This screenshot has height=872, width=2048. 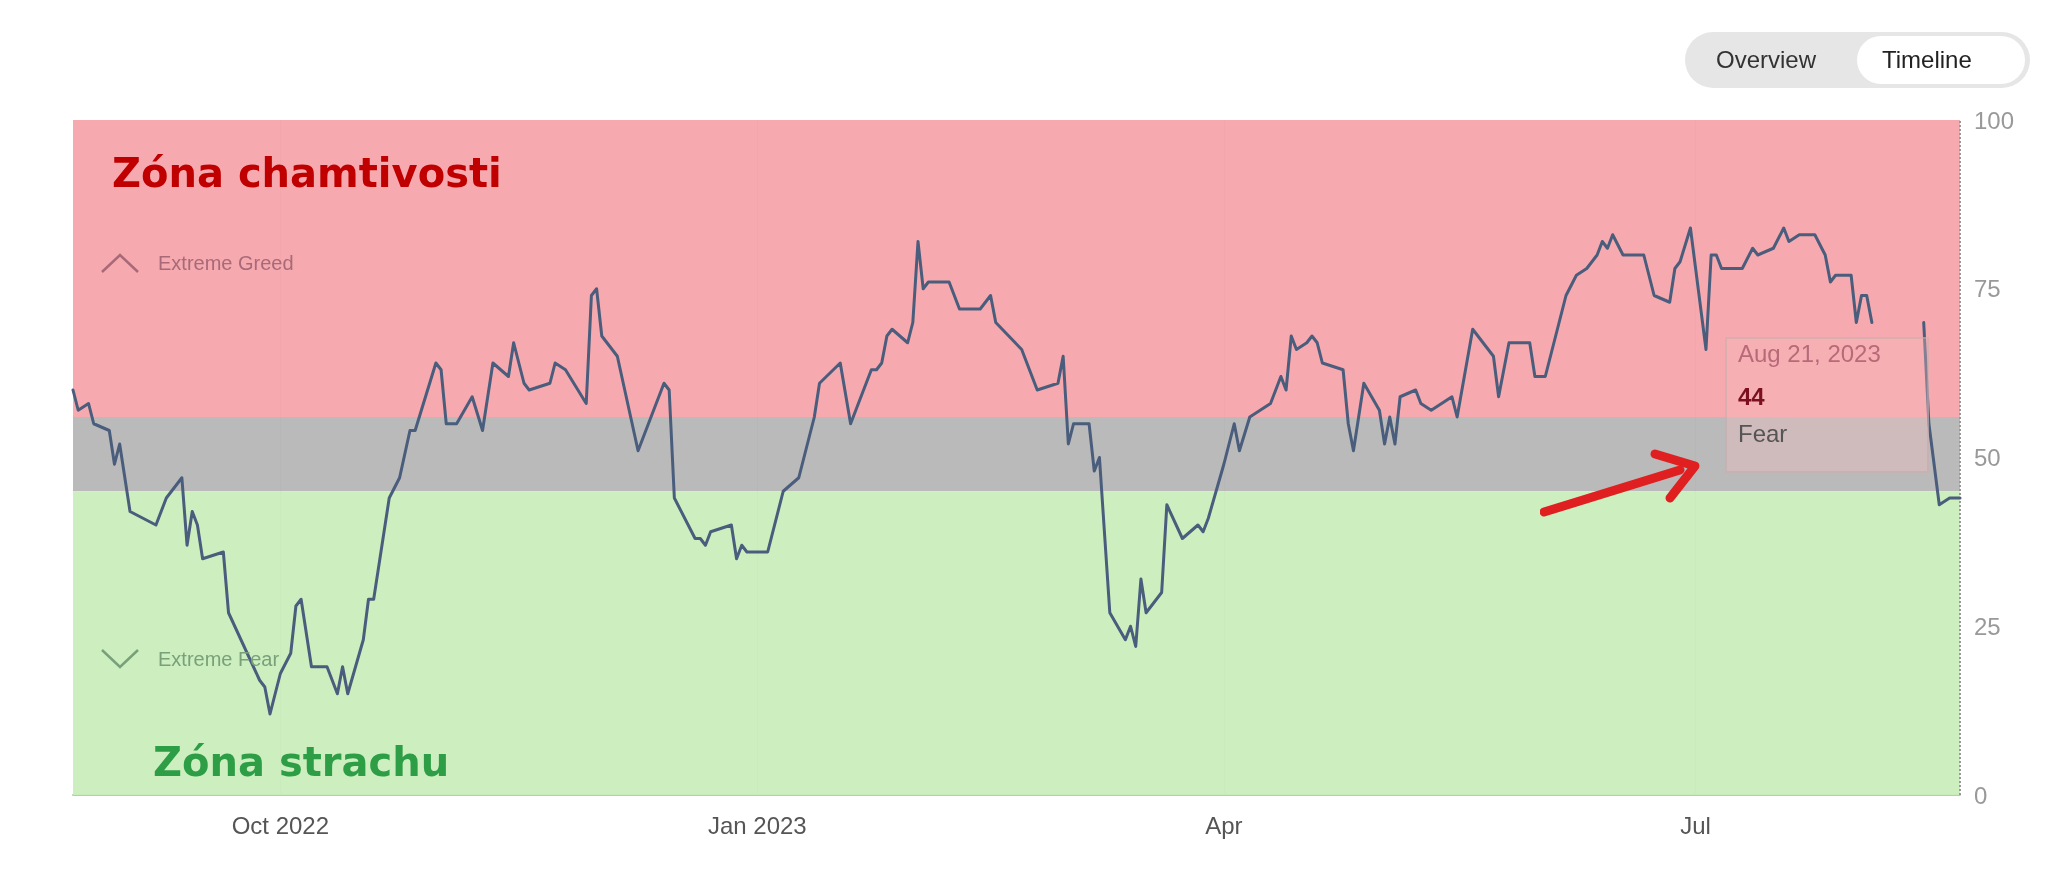 What do you see at coordinates (1987, 289) in the screenshot?
I see `y-tick-label: 75` at bounding box center [1987, 289].